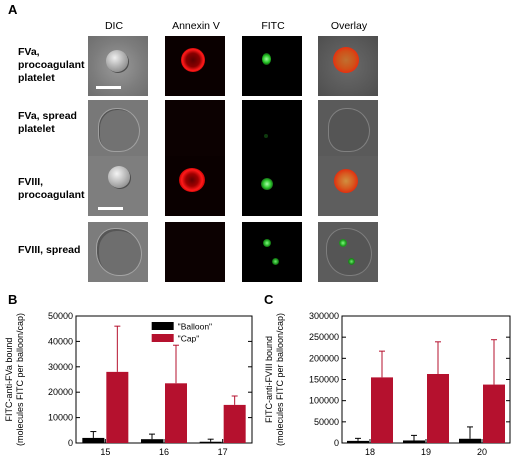 The image size is (520, 466). Describe the element at coordinates (195, 252) in the screenshot. I see `micrograph-annexin-fviii-spread` at that location.